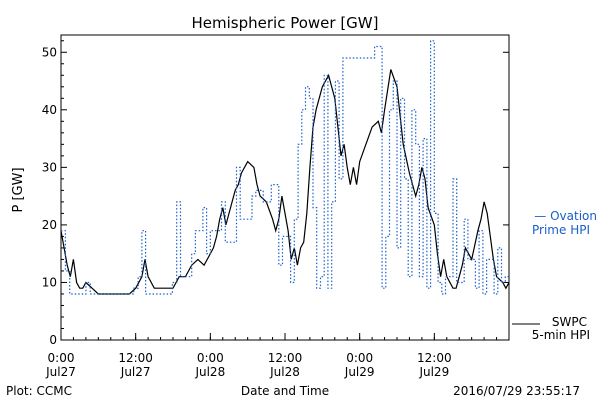  I want to click on y-tick-label: 50, so click(49, 52).